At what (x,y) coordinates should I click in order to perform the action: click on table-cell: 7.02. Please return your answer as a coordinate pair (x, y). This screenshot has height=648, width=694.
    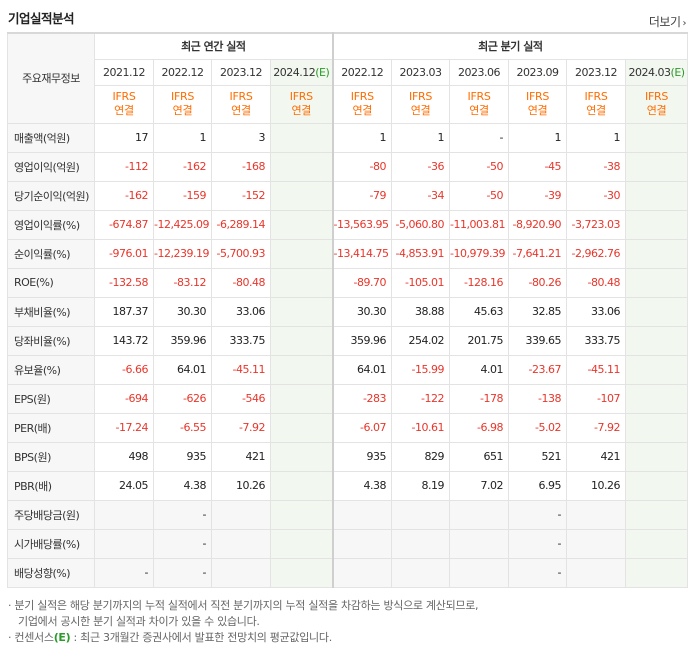
    Looking at the image, I should click on (479, 485).